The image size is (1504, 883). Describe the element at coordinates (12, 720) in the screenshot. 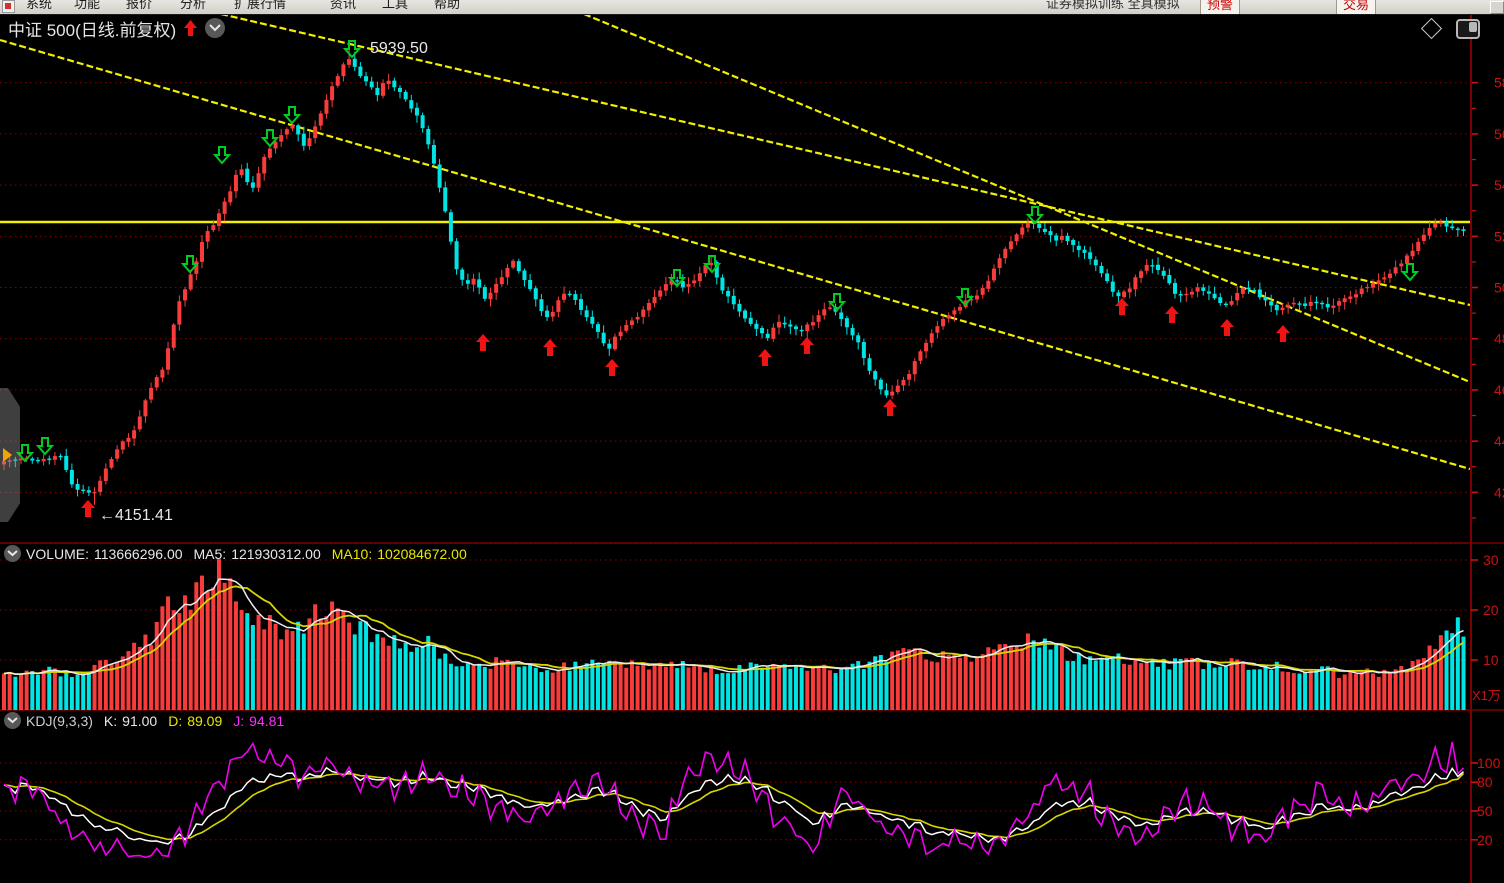

I see `kdj-collapse-chevron-icon` at that location.